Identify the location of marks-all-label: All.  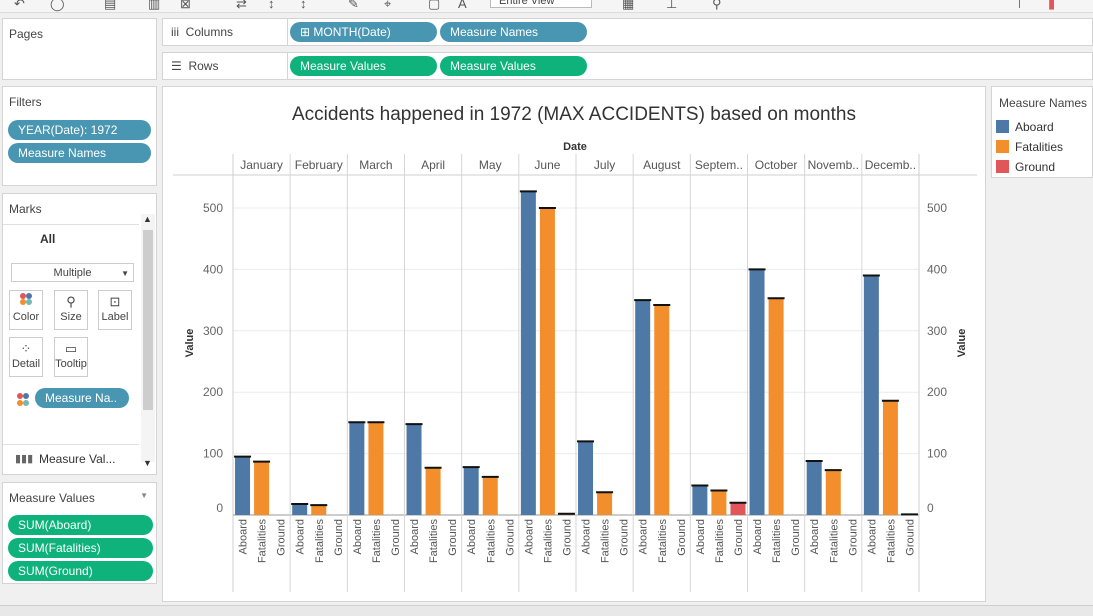
(48, 239).